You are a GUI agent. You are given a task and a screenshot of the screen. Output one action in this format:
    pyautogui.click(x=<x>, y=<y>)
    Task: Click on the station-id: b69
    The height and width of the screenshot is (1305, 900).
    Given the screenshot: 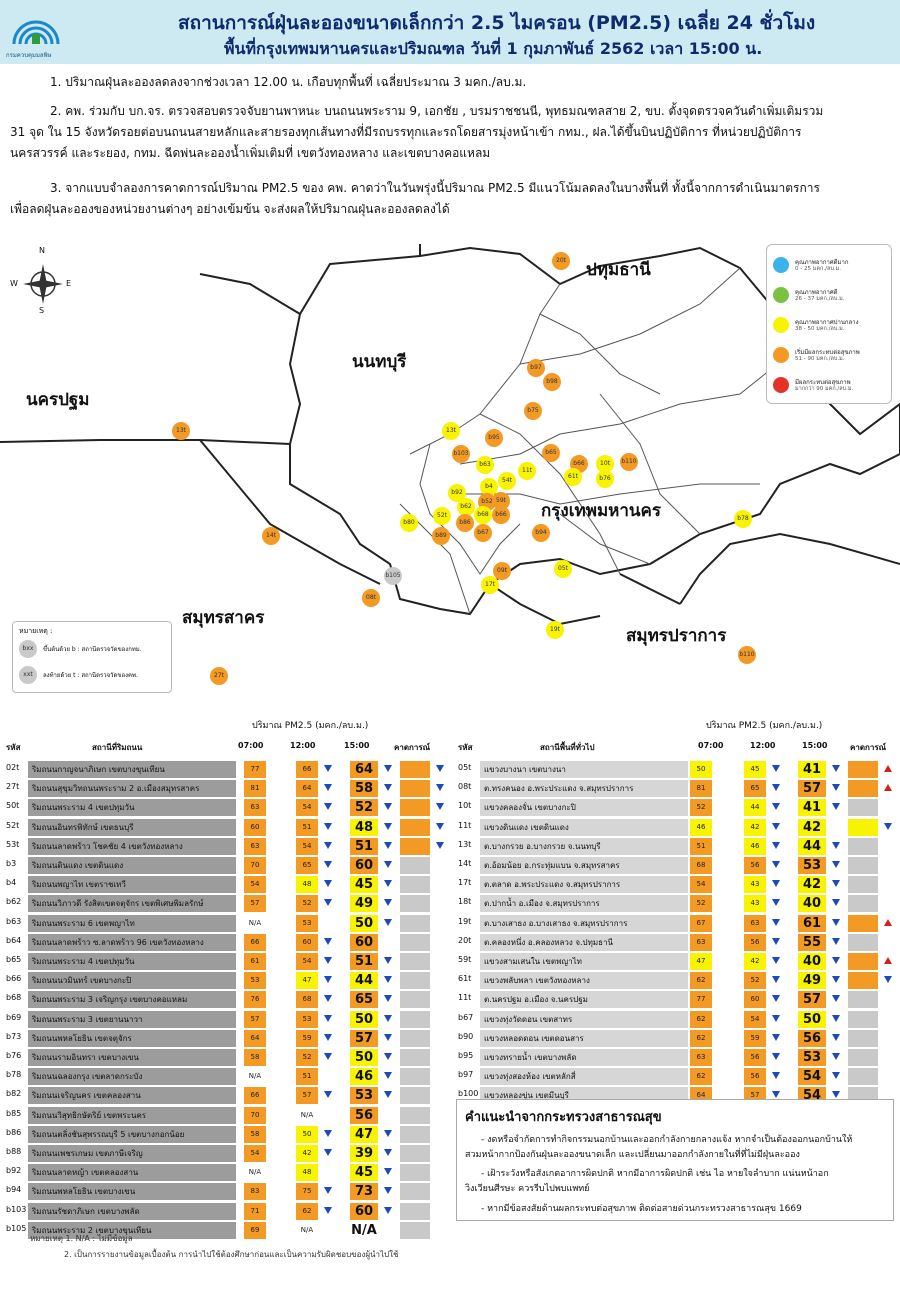 What is the action you would take?
    pyautogui.click(x=14, y=1017)
    